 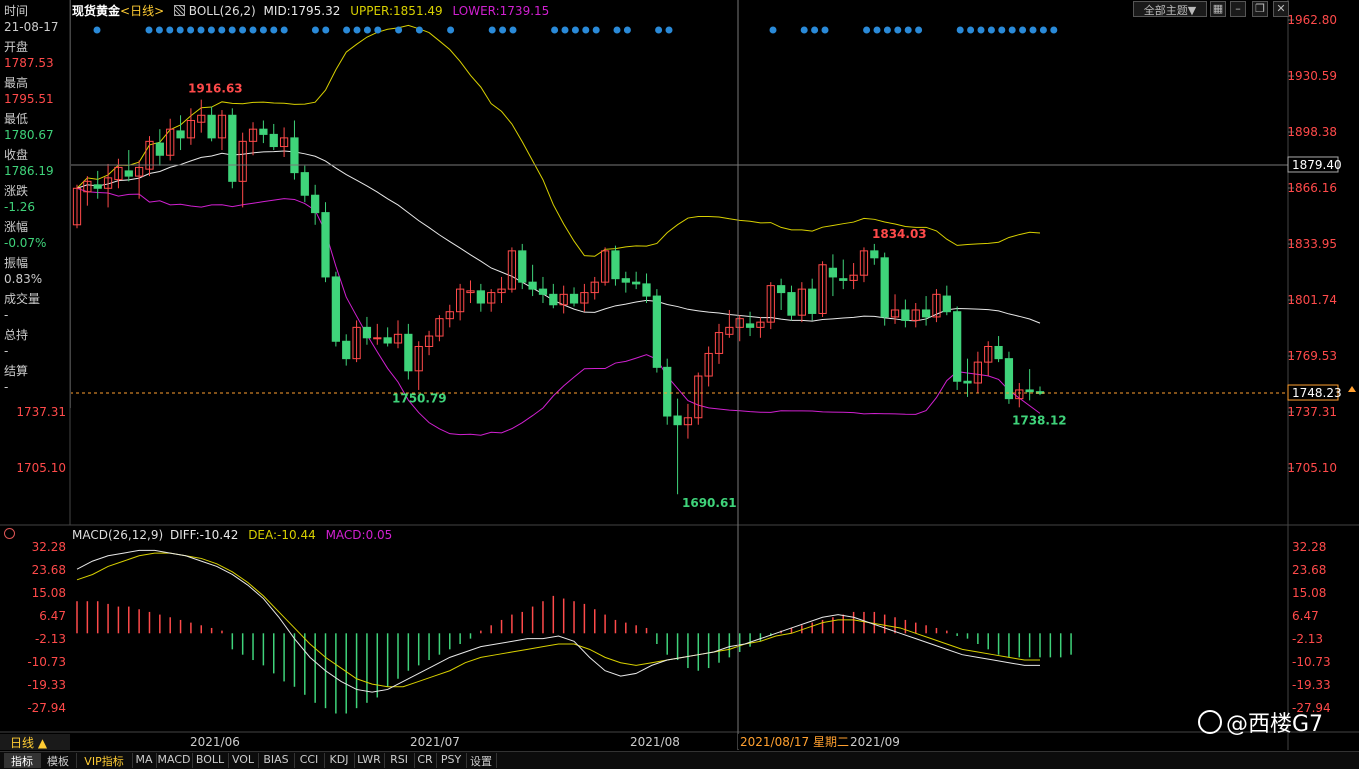 What do you see at coordinates (215, 742) in the screenshot?
I see `month-label: 2021/06` at bounding box center [215, 742].